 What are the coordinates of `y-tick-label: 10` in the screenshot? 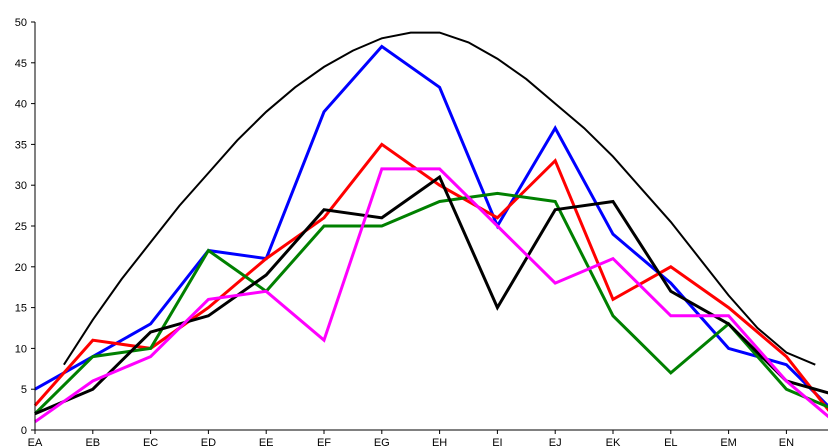 It's located at (21, 349).